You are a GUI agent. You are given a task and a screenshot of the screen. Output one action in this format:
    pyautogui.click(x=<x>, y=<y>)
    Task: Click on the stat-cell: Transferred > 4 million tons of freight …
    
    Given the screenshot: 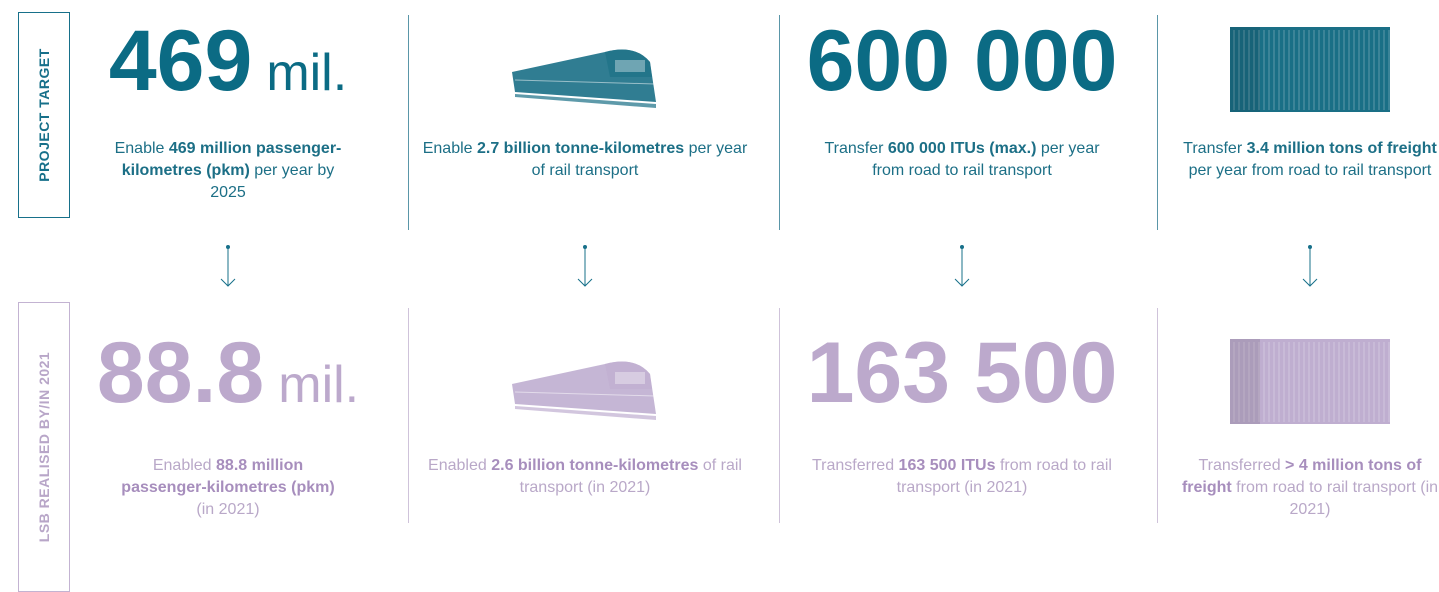 What is the action you would take?
    pyautogui.click(x=1289, y=424)
    